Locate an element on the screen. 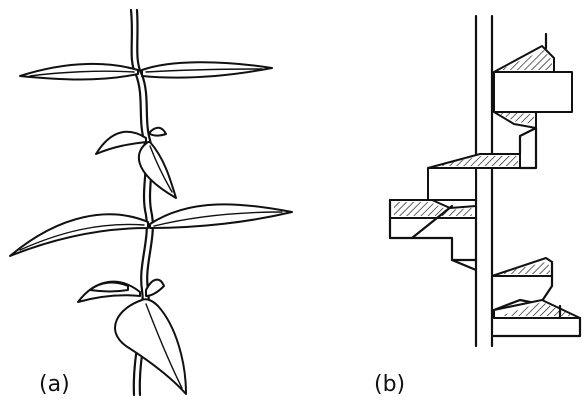  leaf-bottom-right-small is located at coordinates (155, 287).